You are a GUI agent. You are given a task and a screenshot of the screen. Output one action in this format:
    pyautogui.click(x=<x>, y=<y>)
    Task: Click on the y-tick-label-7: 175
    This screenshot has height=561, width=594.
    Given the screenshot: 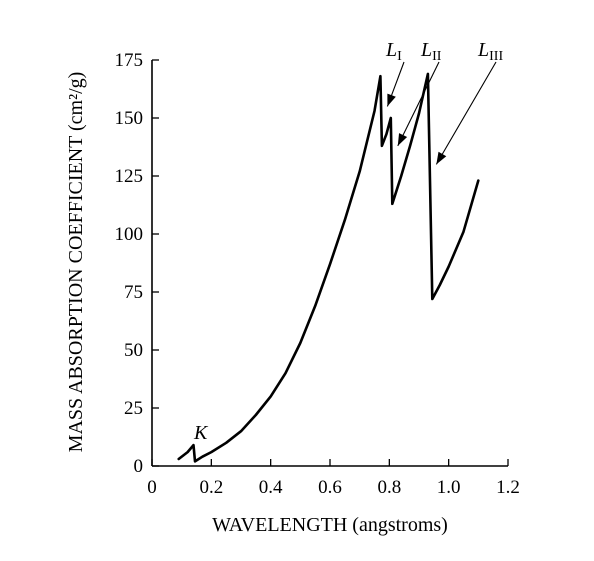 What is the action you would take?
    pyautogui.click(x=129, y=60)
    